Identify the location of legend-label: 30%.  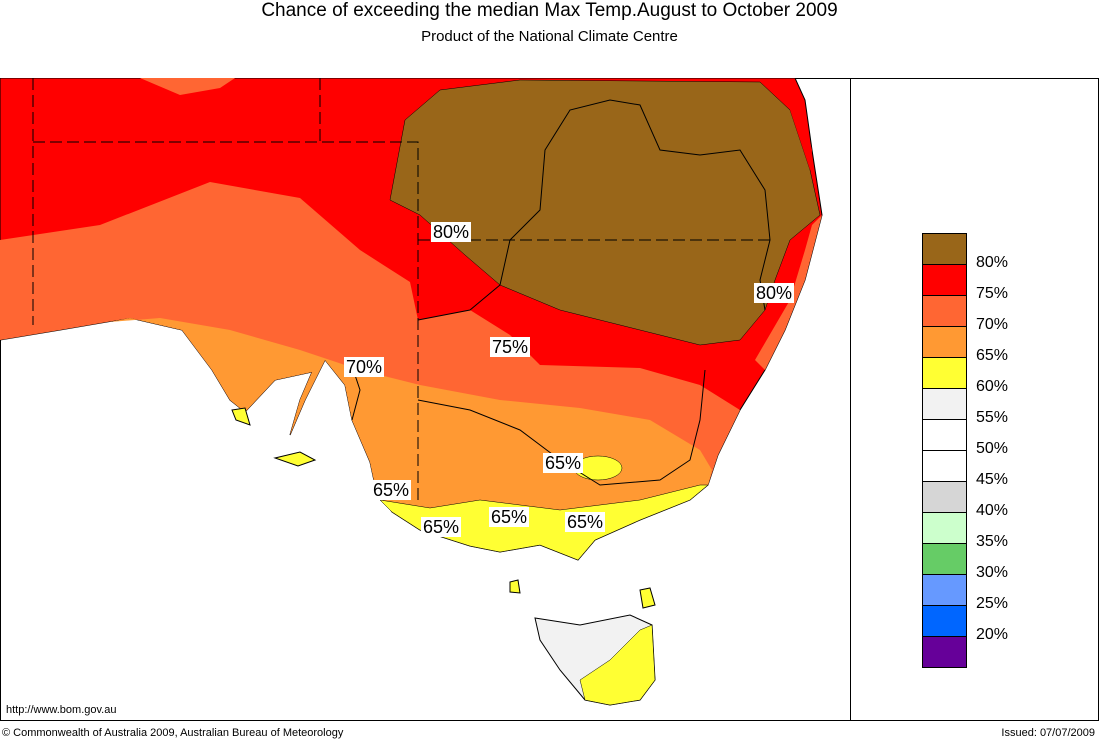
(992, 572).